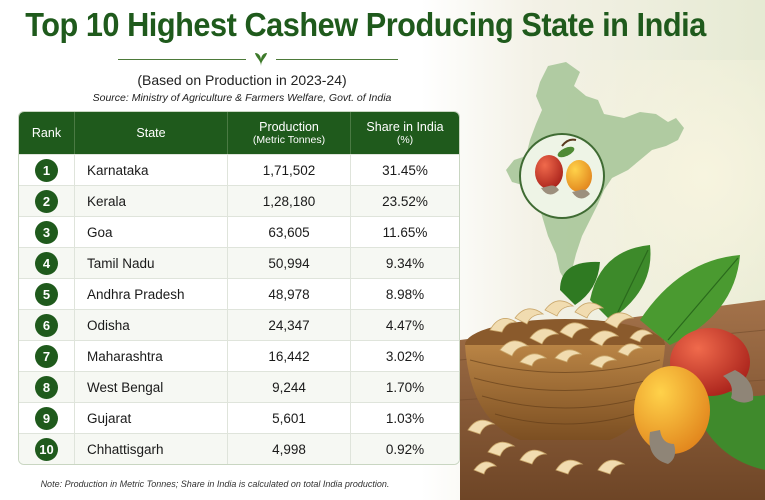  I want to click on production-cell: 5,601, so click(289, 418).